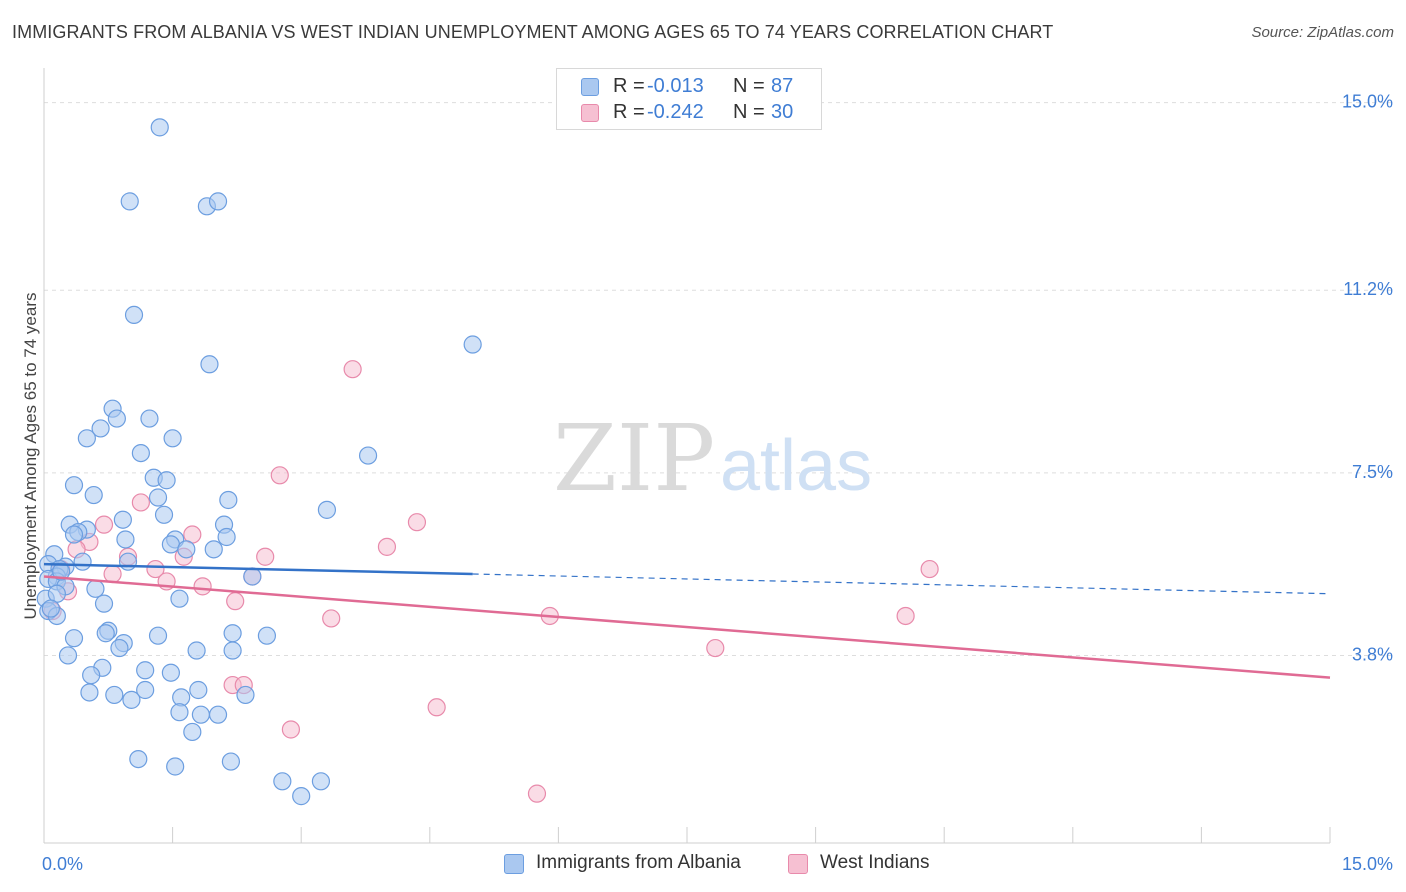 The width and height of the screenshot is (1406, 892). What do you see at coordinates (30, 456) in the screenshot?
I see `y-axis-label: Unemployment Among Ages 65 to 74 years` at bounding box center [30, 456].